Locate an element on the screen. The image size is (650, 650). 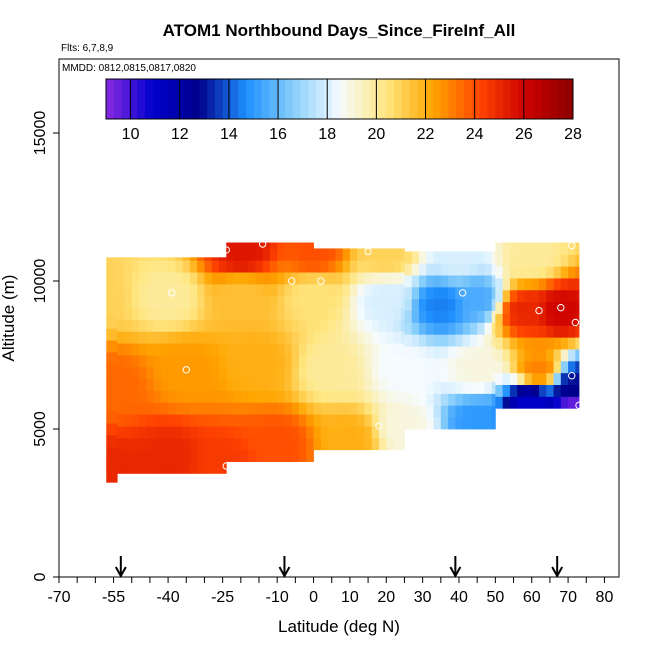
sample-point is located at coordinates (292, 281).